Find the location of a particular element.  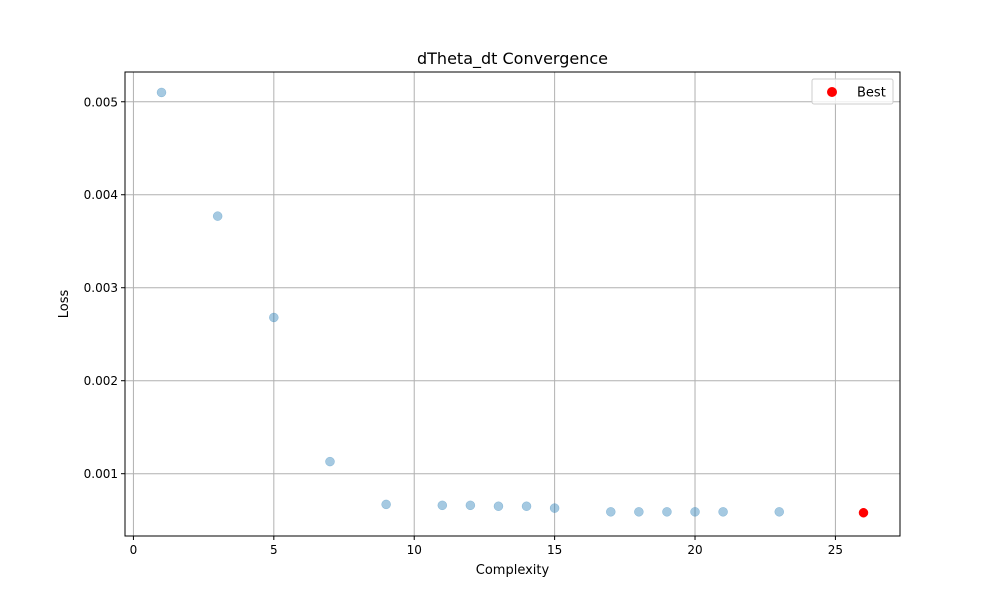

y-tick-label: 0.004 is located at coordinates (101, 195).